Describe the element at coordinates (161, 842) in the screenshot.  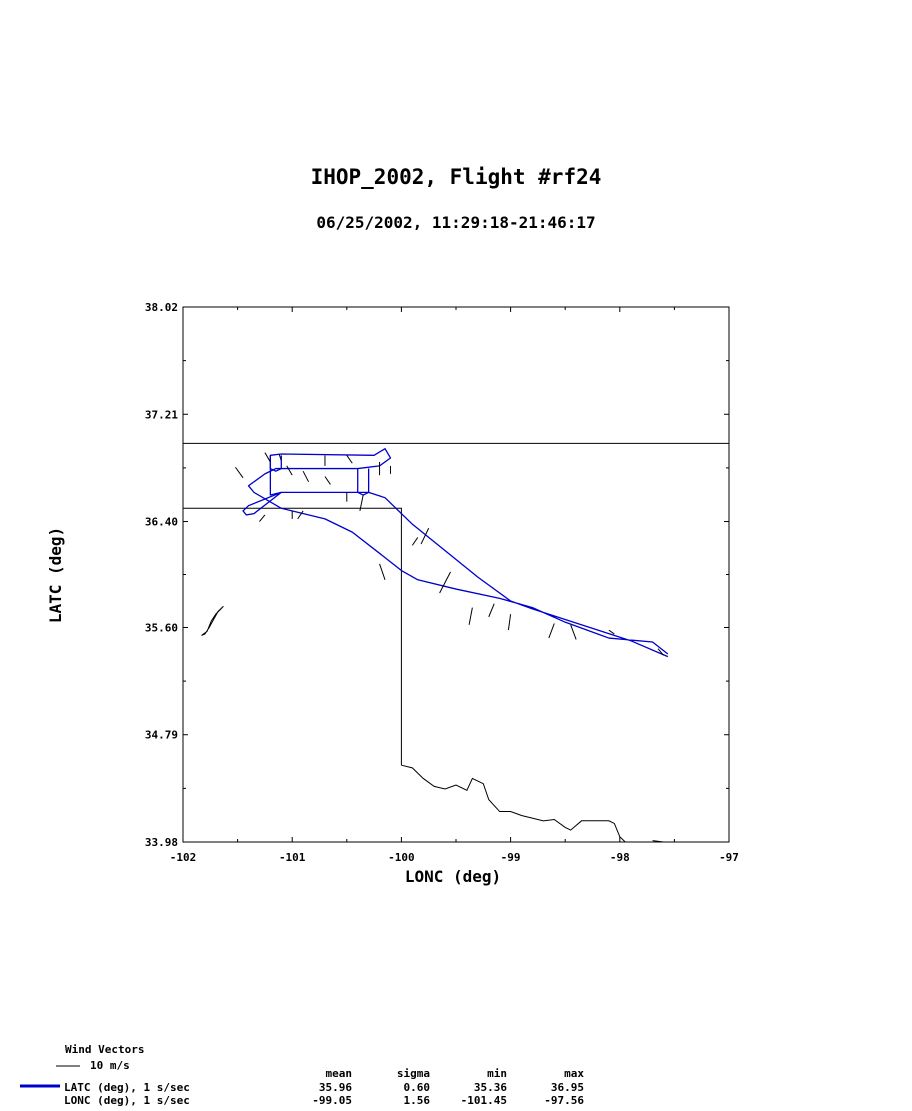
I see `y-tick-label: 33.98` at that location.